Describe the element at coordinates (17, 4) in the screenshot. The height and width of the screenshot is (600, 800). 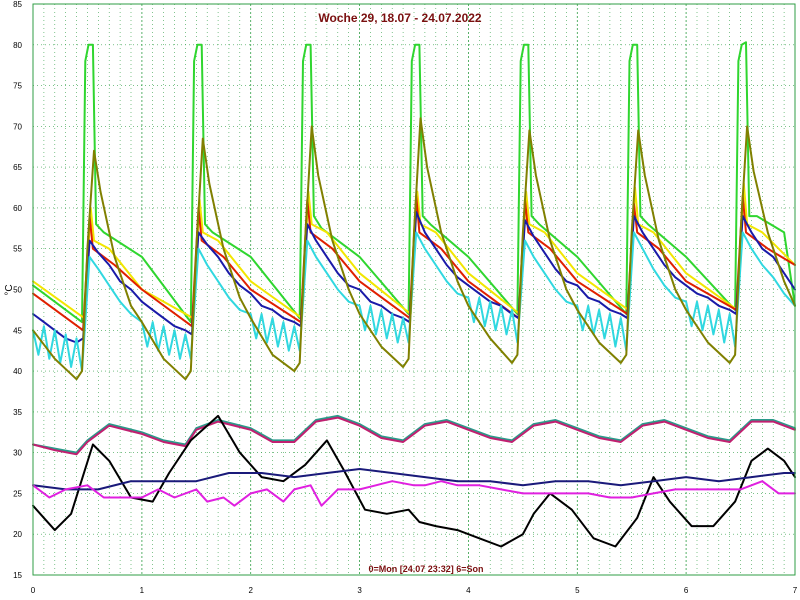
I see `y-tick-label: 85` at that location.